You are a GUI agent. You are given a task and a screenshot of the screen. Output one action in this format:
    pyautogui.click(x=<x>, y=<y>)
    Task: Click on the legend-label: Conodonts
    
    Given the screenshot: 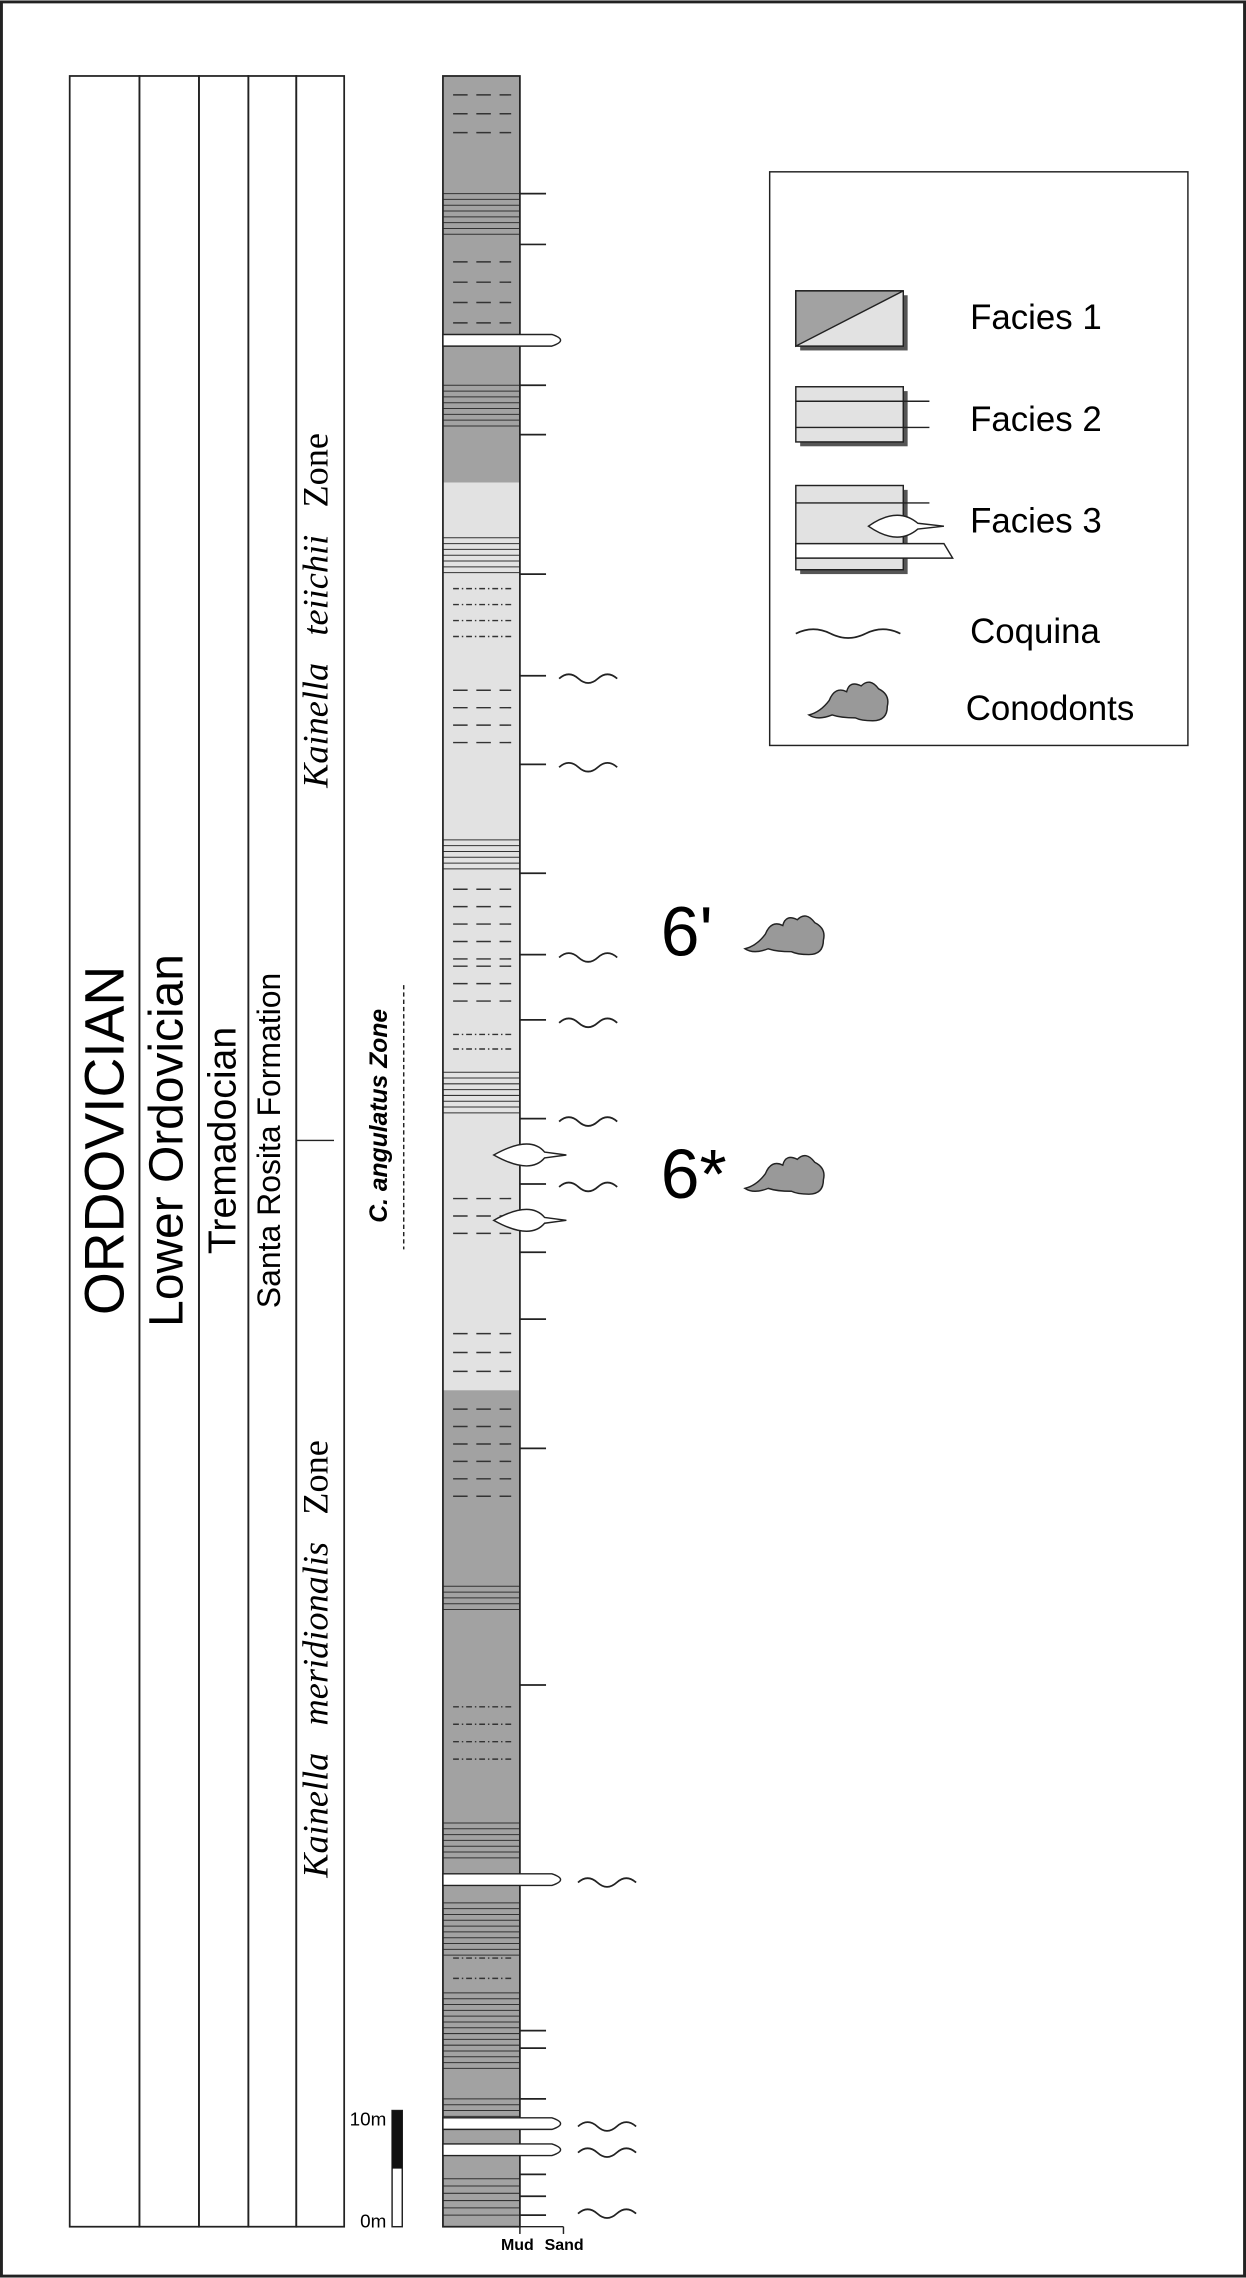 What is the action you would take?
    pyautogui.click(x=1050, y=708)
    